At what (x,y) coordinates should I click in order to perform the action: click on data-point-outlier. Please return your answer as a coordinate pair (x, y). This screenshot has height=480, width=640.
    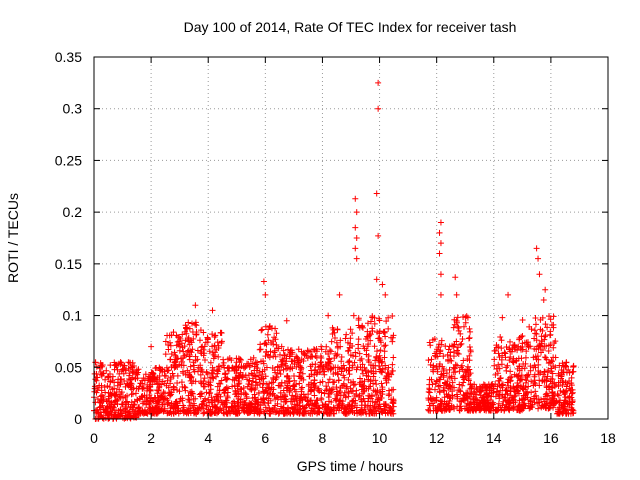
    Looking at the image, I should click on (439, 253).